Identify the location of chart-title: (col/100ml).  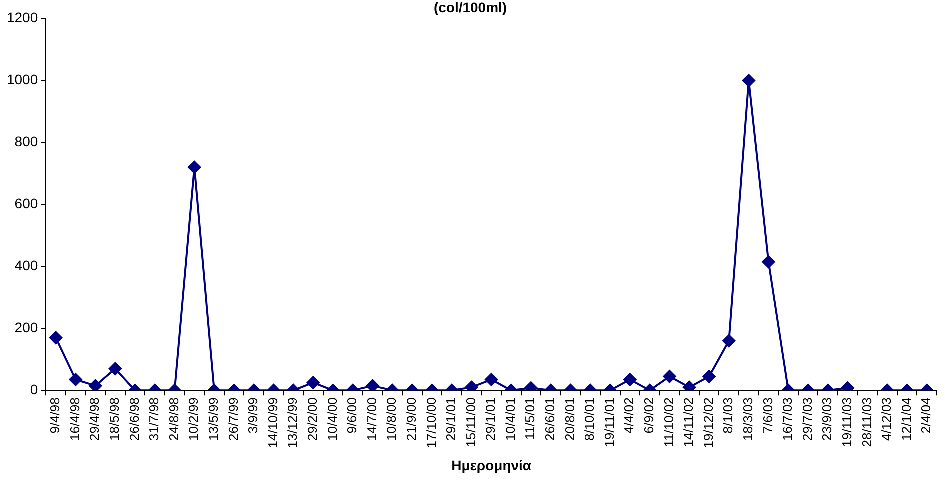
(471, 8).